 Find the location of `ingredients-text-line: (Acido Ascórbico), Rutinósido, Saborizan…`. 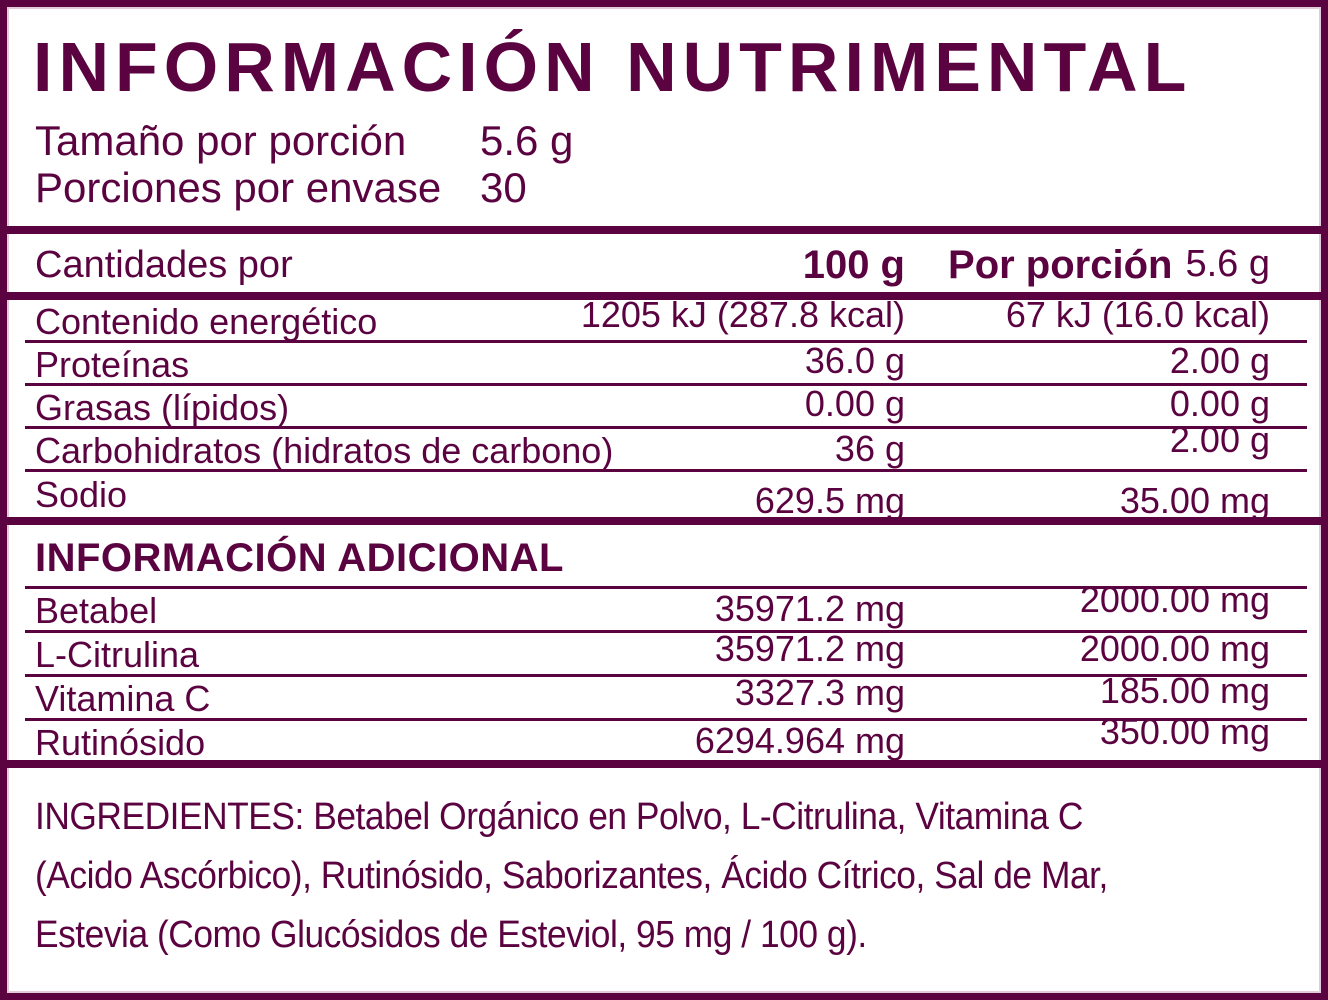

ingredients-text-line: (Acido Ascórbico), Rutinósido, Saborizan… is located at coordinates (571, 876).